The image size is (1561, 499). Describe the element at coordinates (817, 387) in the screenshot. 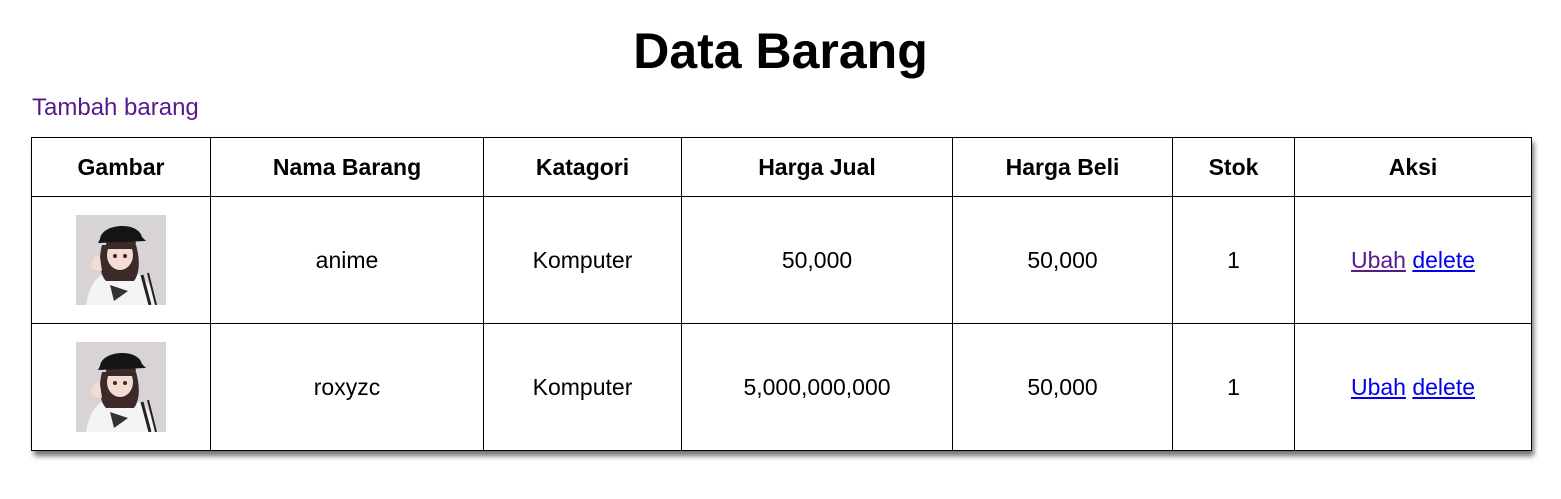

I see `cell-harga-jual: 5,000,000,000` at that location.